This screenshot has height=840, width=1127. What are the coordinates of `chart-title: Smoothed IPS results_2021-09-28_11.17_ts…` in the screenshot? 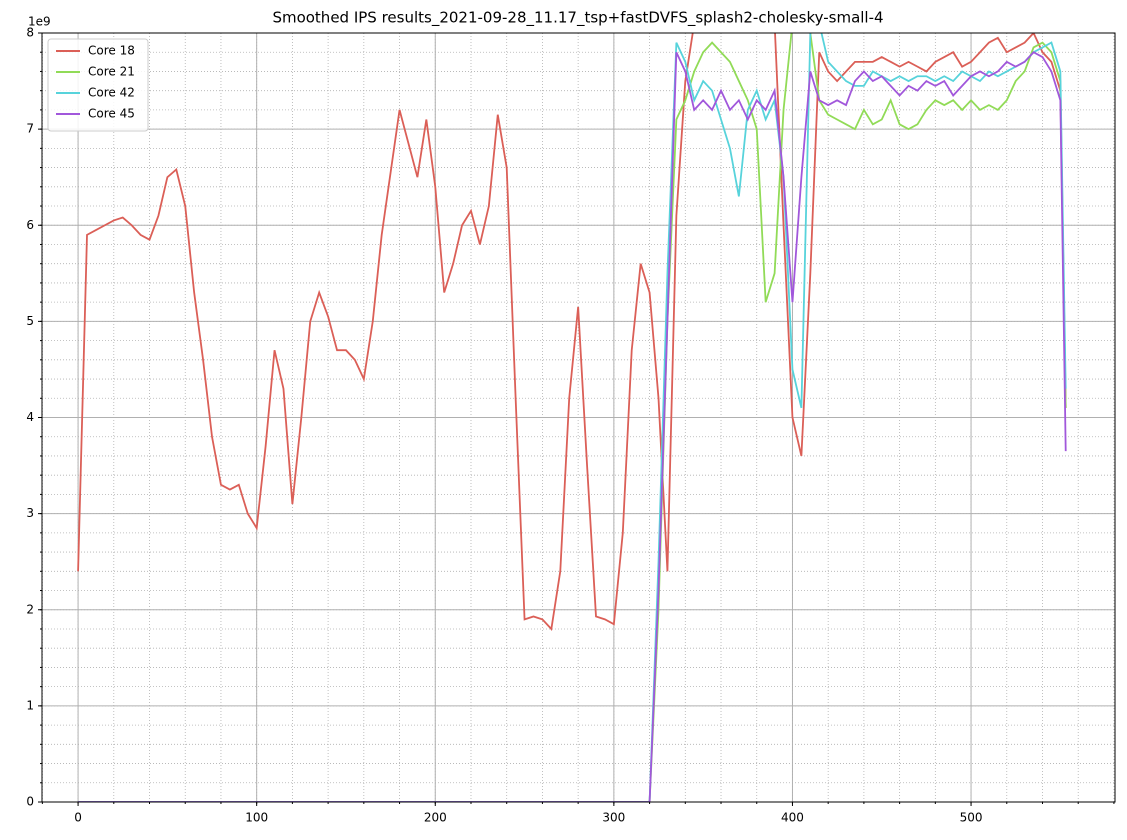 It's located at (577, 18).